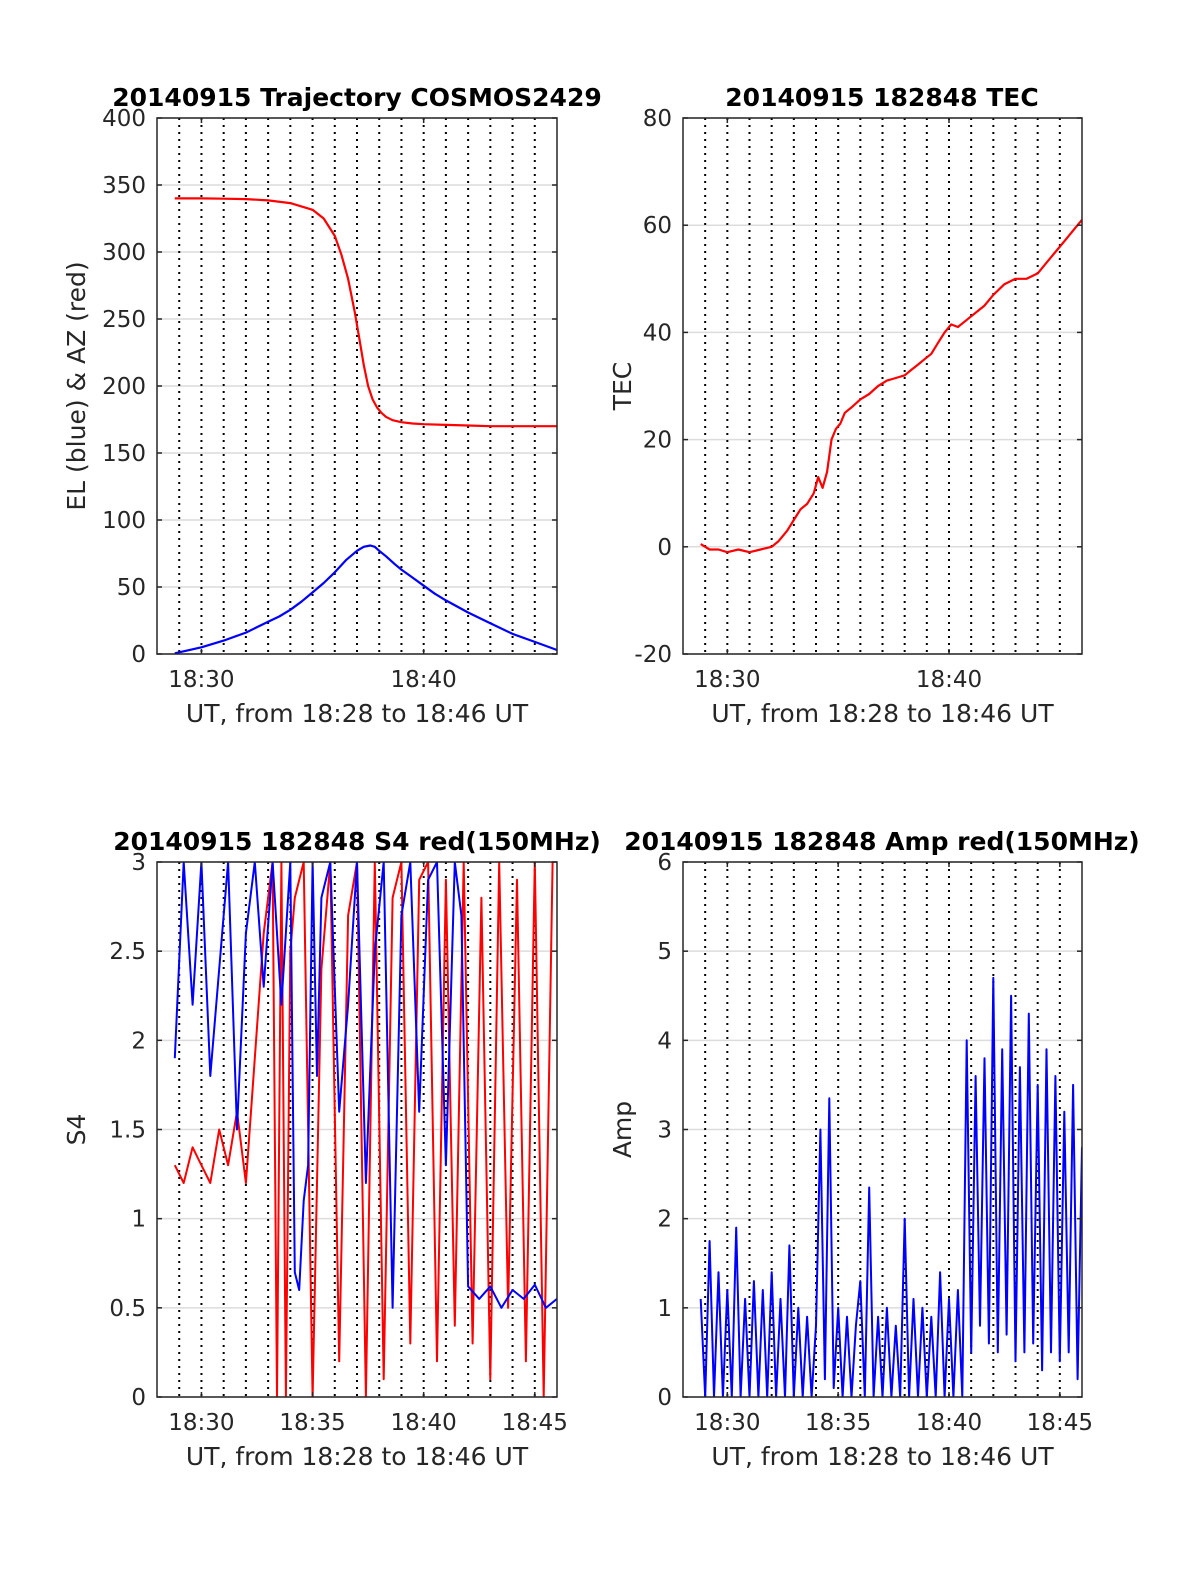 This screenshot has height=1575, width=1200. Describe the element at coordinates (124, 521) in the screenshot. I see `y-tick-label: 100` at that location.